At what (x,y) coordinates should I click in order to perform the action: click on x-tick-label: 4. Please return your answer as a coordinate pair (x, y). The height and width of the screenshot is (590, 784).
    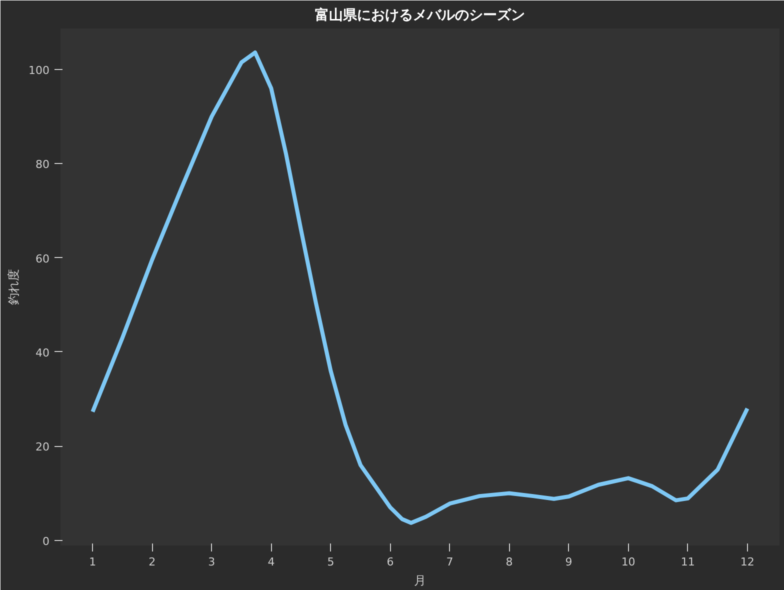
    Looking at the image, I should click on (271, 562).